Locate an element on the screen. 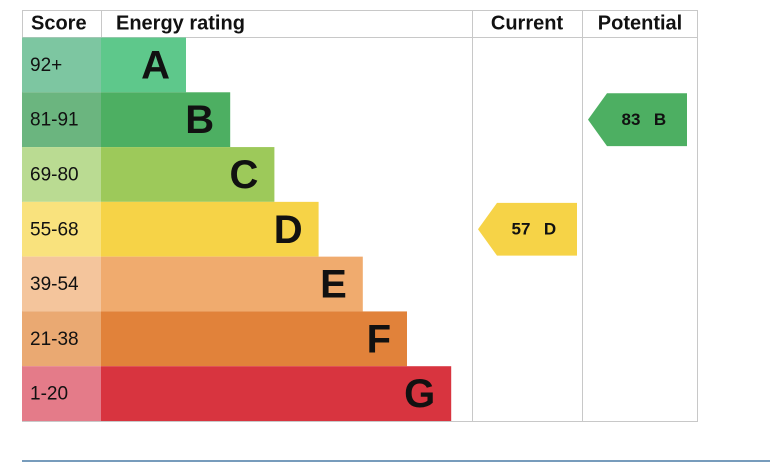  rating-letter: B is located at coordinates (199, 120).